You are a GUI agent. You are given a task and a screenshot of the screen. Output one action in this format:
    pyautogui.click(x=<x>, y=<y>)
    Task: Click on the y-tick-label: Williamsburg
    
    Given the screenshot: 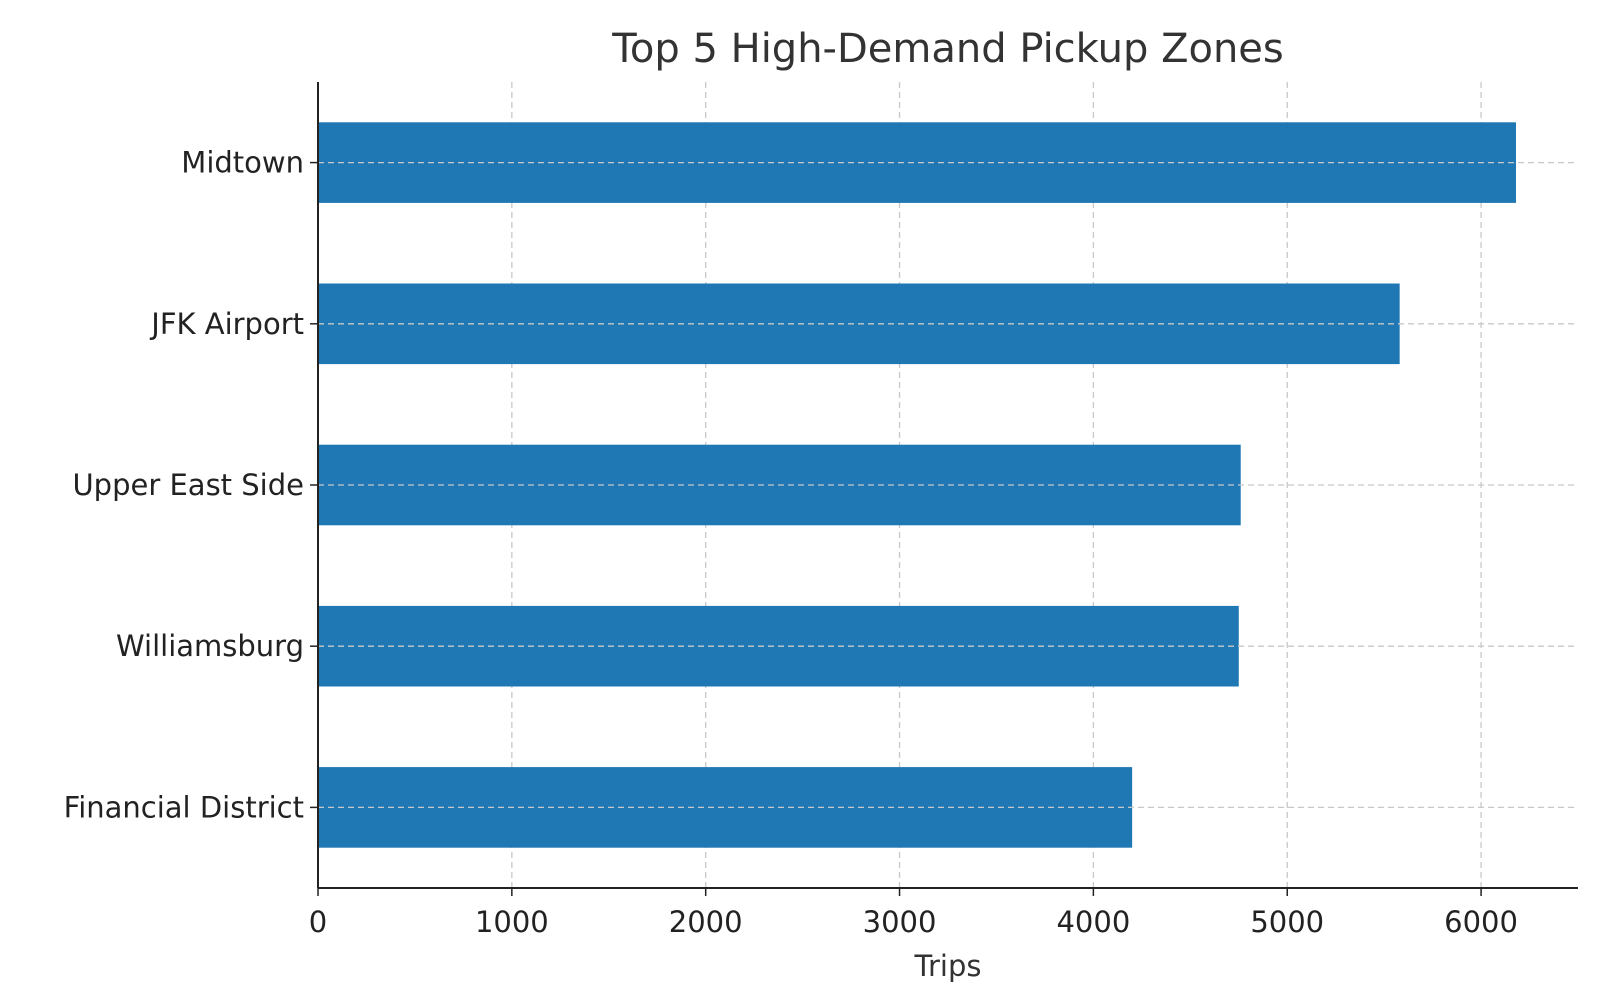 What is the action you would take?
    pyautogui.click(x=210, y=646)
    